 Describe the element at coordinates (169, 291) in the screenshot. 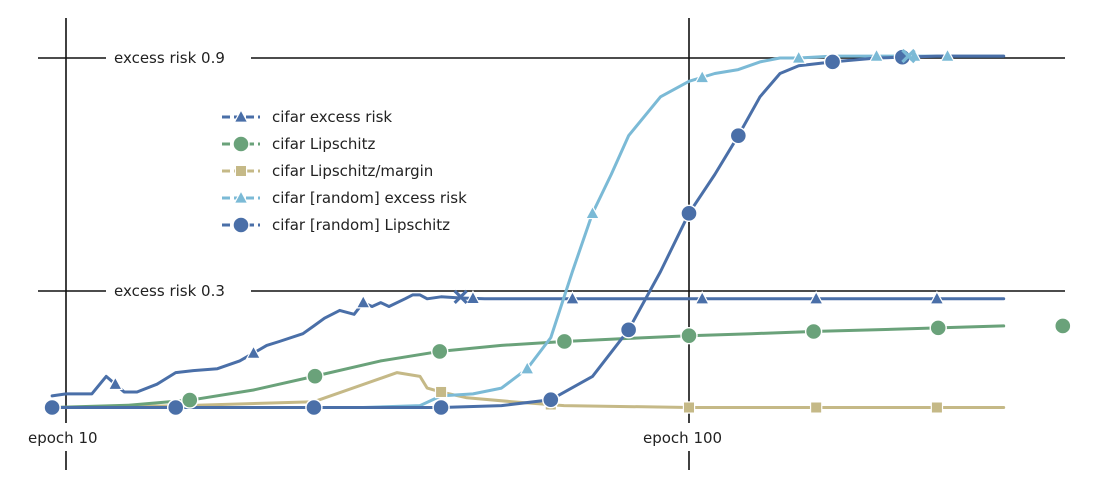

I see `ref-label-0.3: excess risk 0.3` at that location.